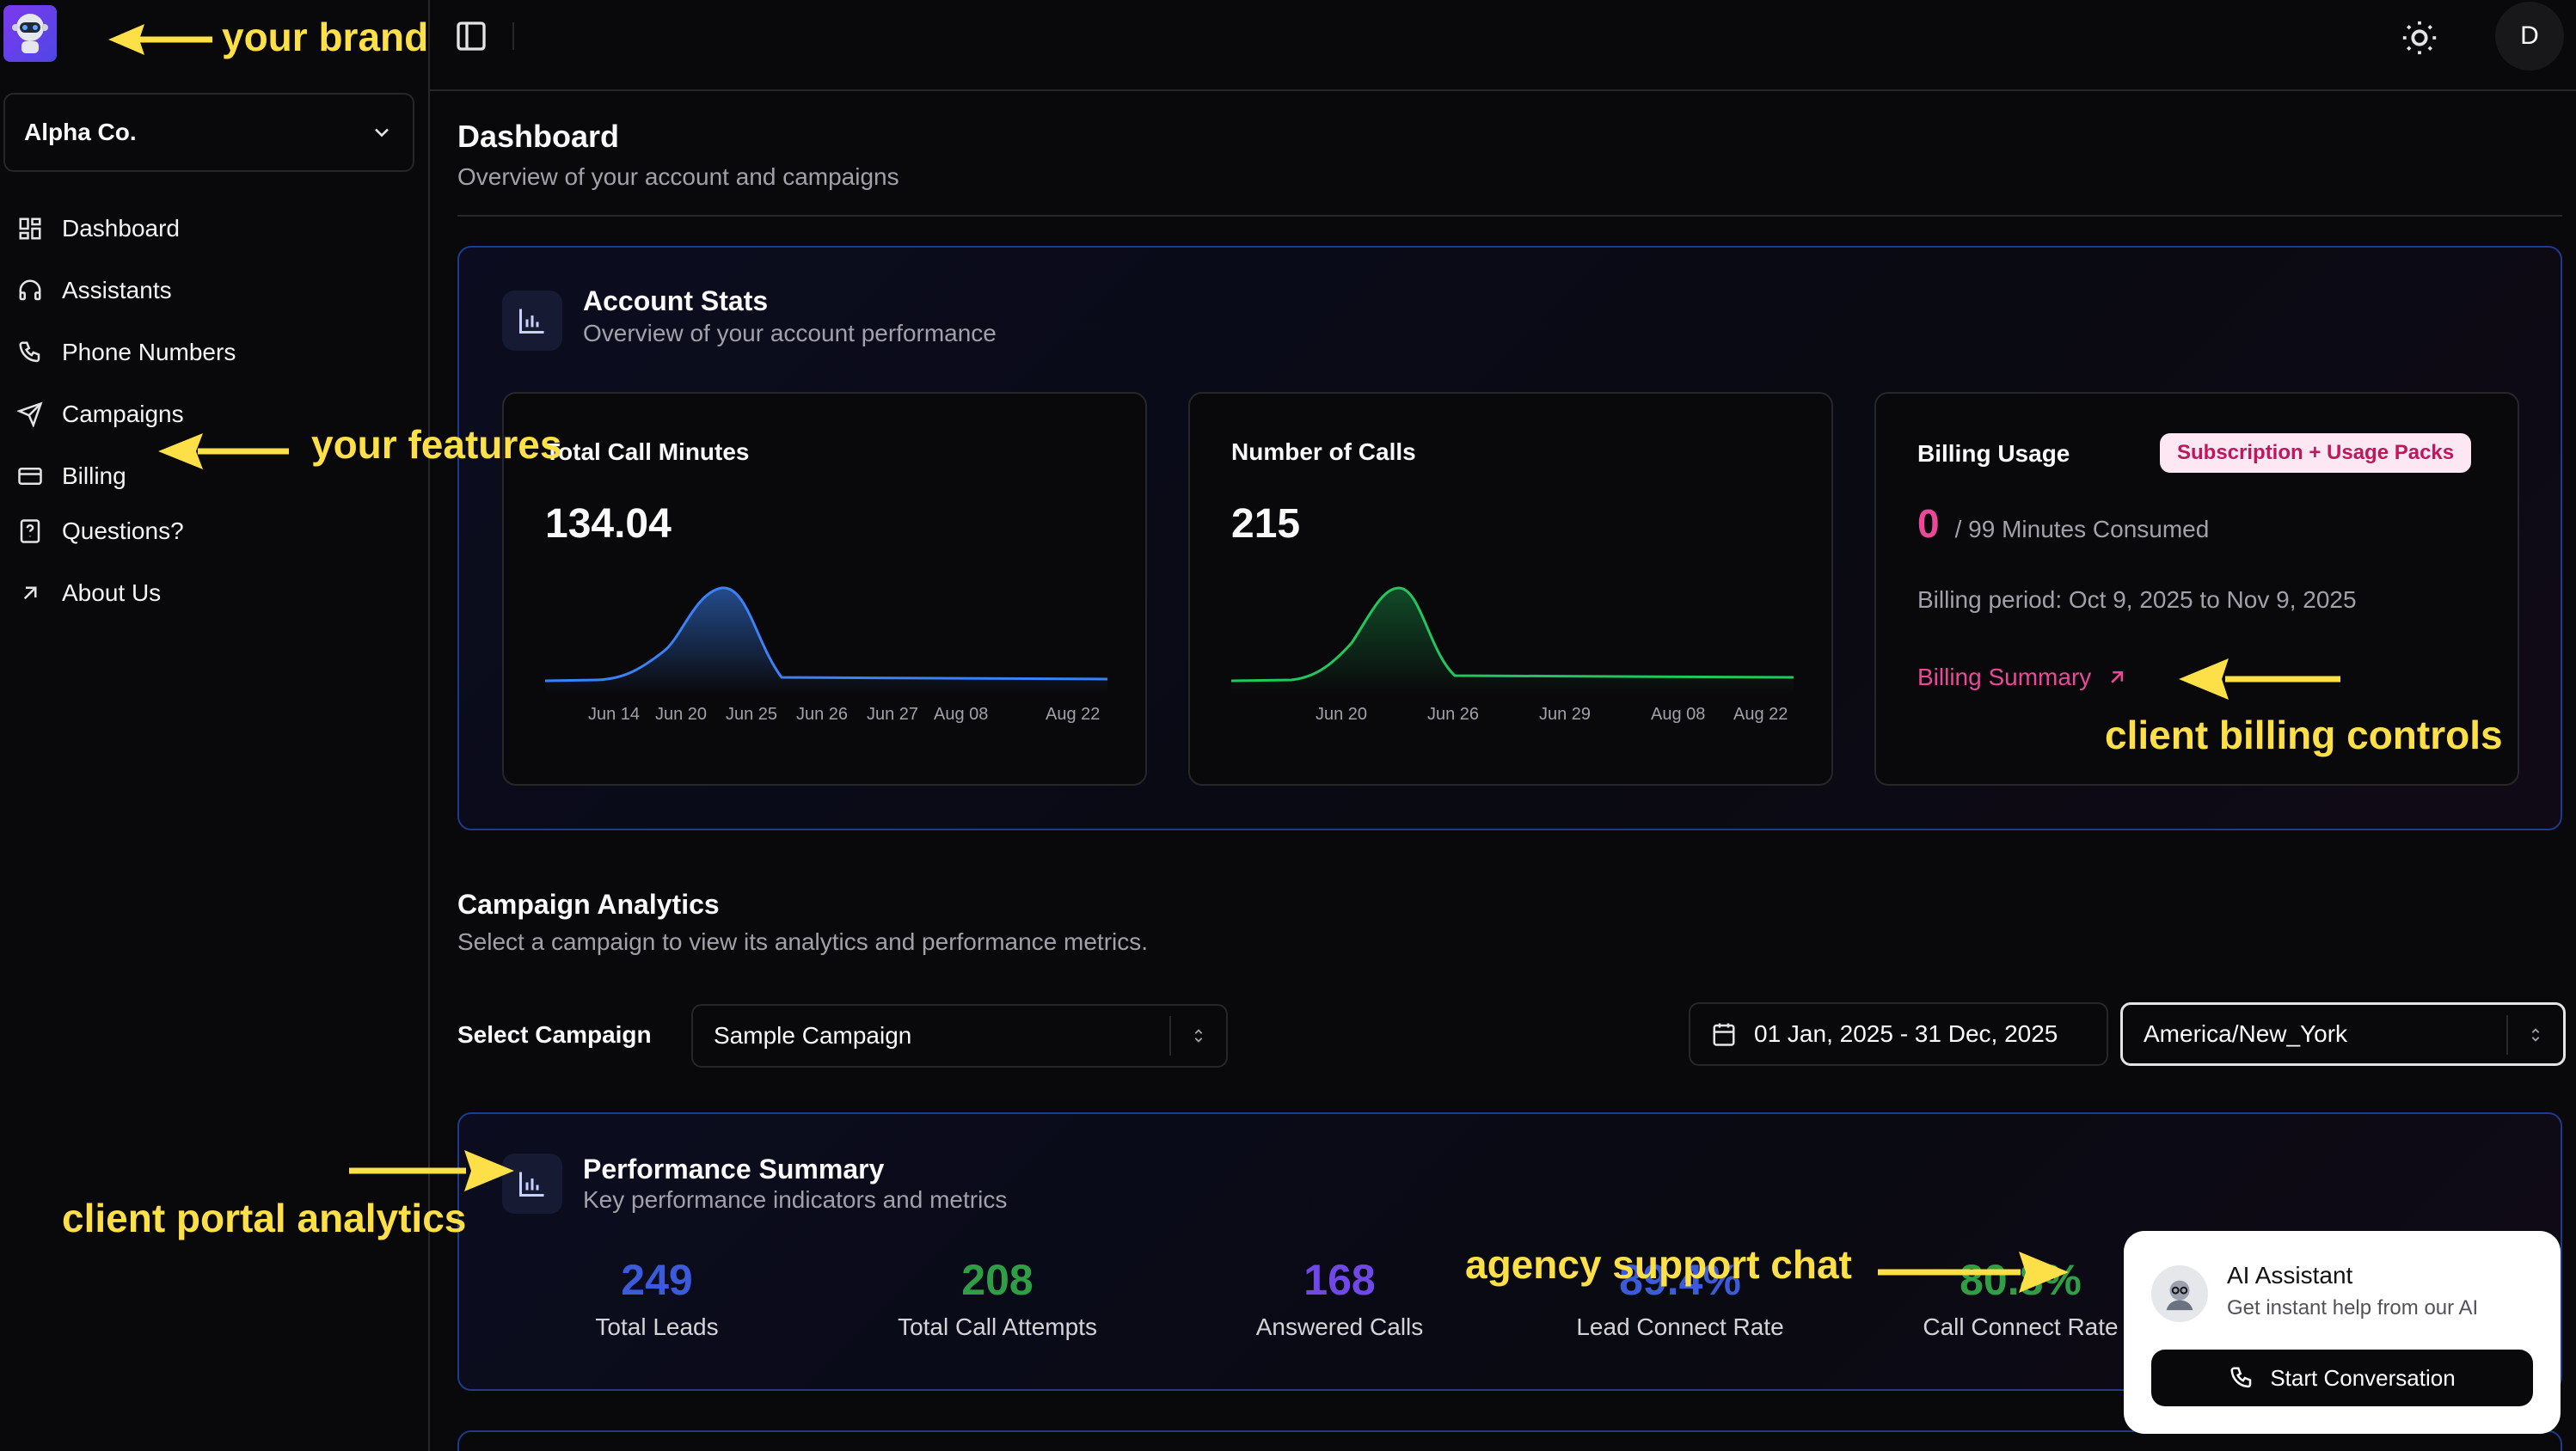 The height and width of the screenshot is (1451, 2576). What do you see at coordinates (790, 333) in the screenshot?
I see `account-stats-subtitle: Overview of your account performance` at bounding box center [790, 333].